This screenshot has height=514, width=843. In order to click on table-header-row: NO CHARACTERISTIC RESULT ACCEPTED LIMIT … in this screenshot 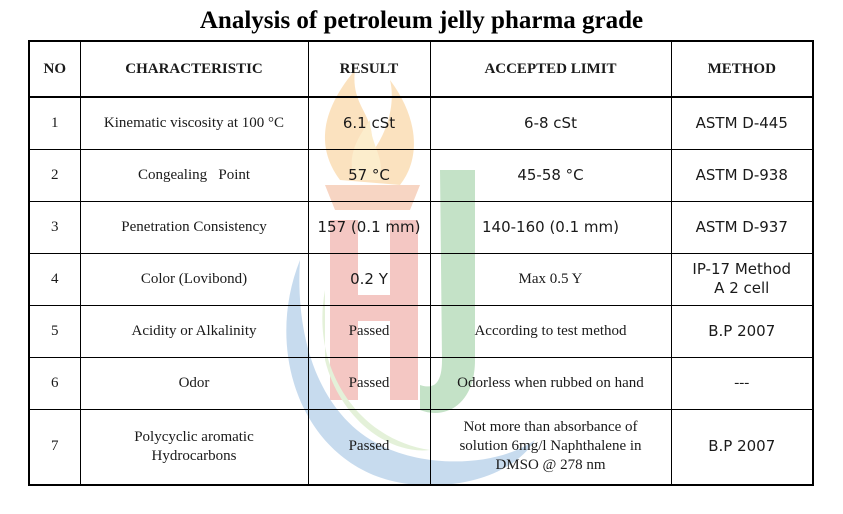, I will do `click(421, 69)`.